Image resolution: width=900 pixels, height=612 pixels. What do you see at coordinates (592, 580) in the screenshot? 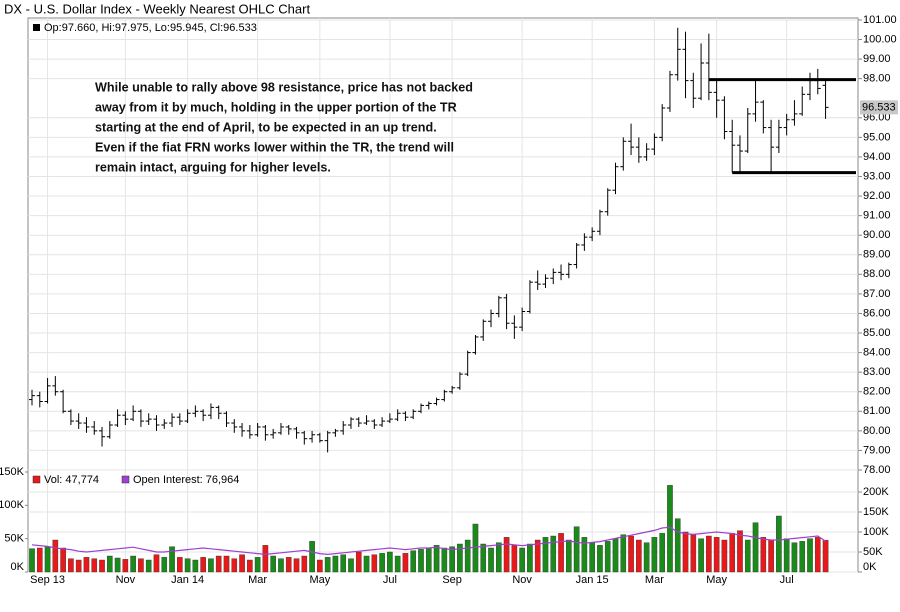
I see `x-tick-label: Jan 15` at bounding box center [592, 580].